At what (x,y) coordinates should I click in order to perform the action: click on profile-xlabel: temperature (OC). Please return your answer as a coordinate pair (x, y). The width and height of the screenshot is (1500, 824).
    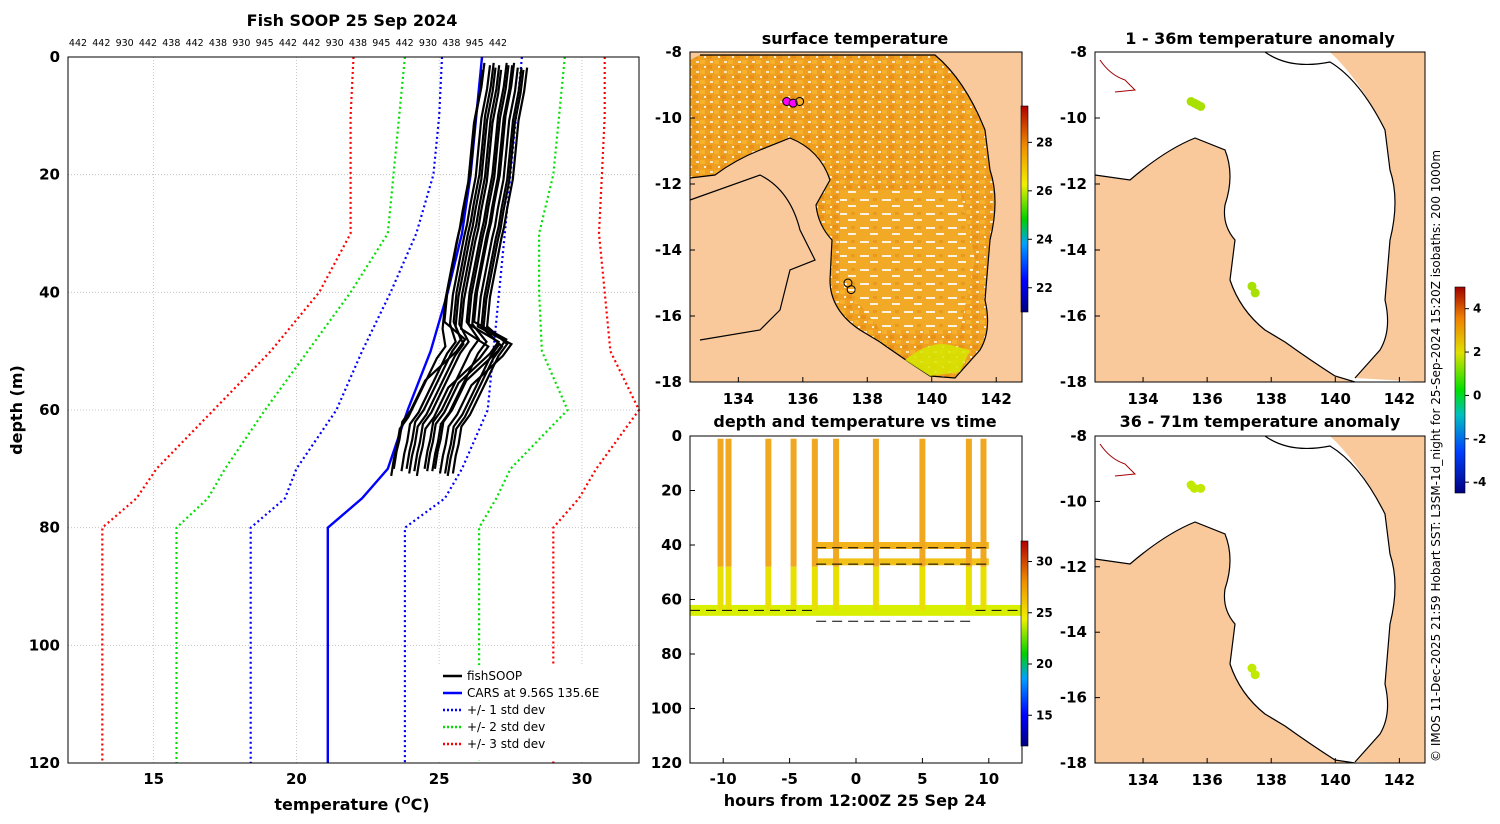
    Looking at the image, I should click on (351, 804).